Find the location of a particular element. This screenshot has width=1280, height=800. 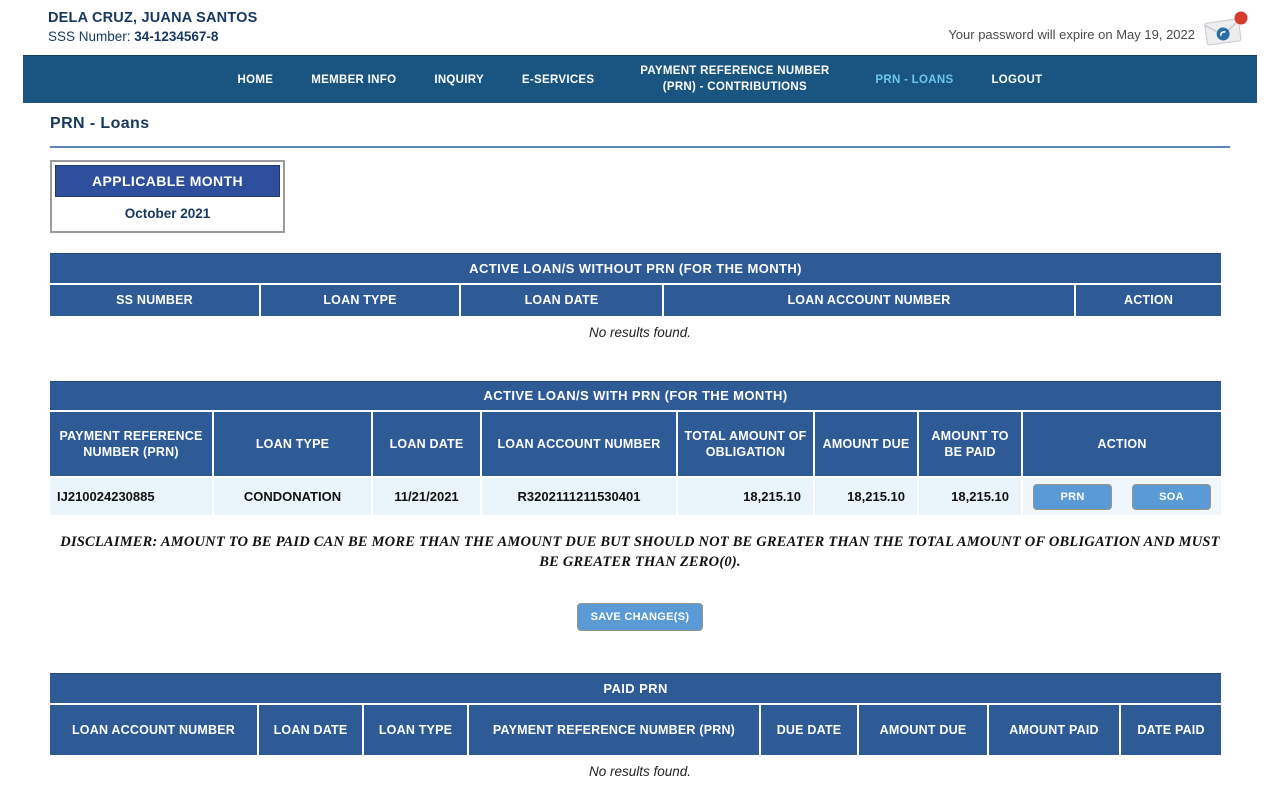

envelope-icon is located at coordinates (1226, 30).